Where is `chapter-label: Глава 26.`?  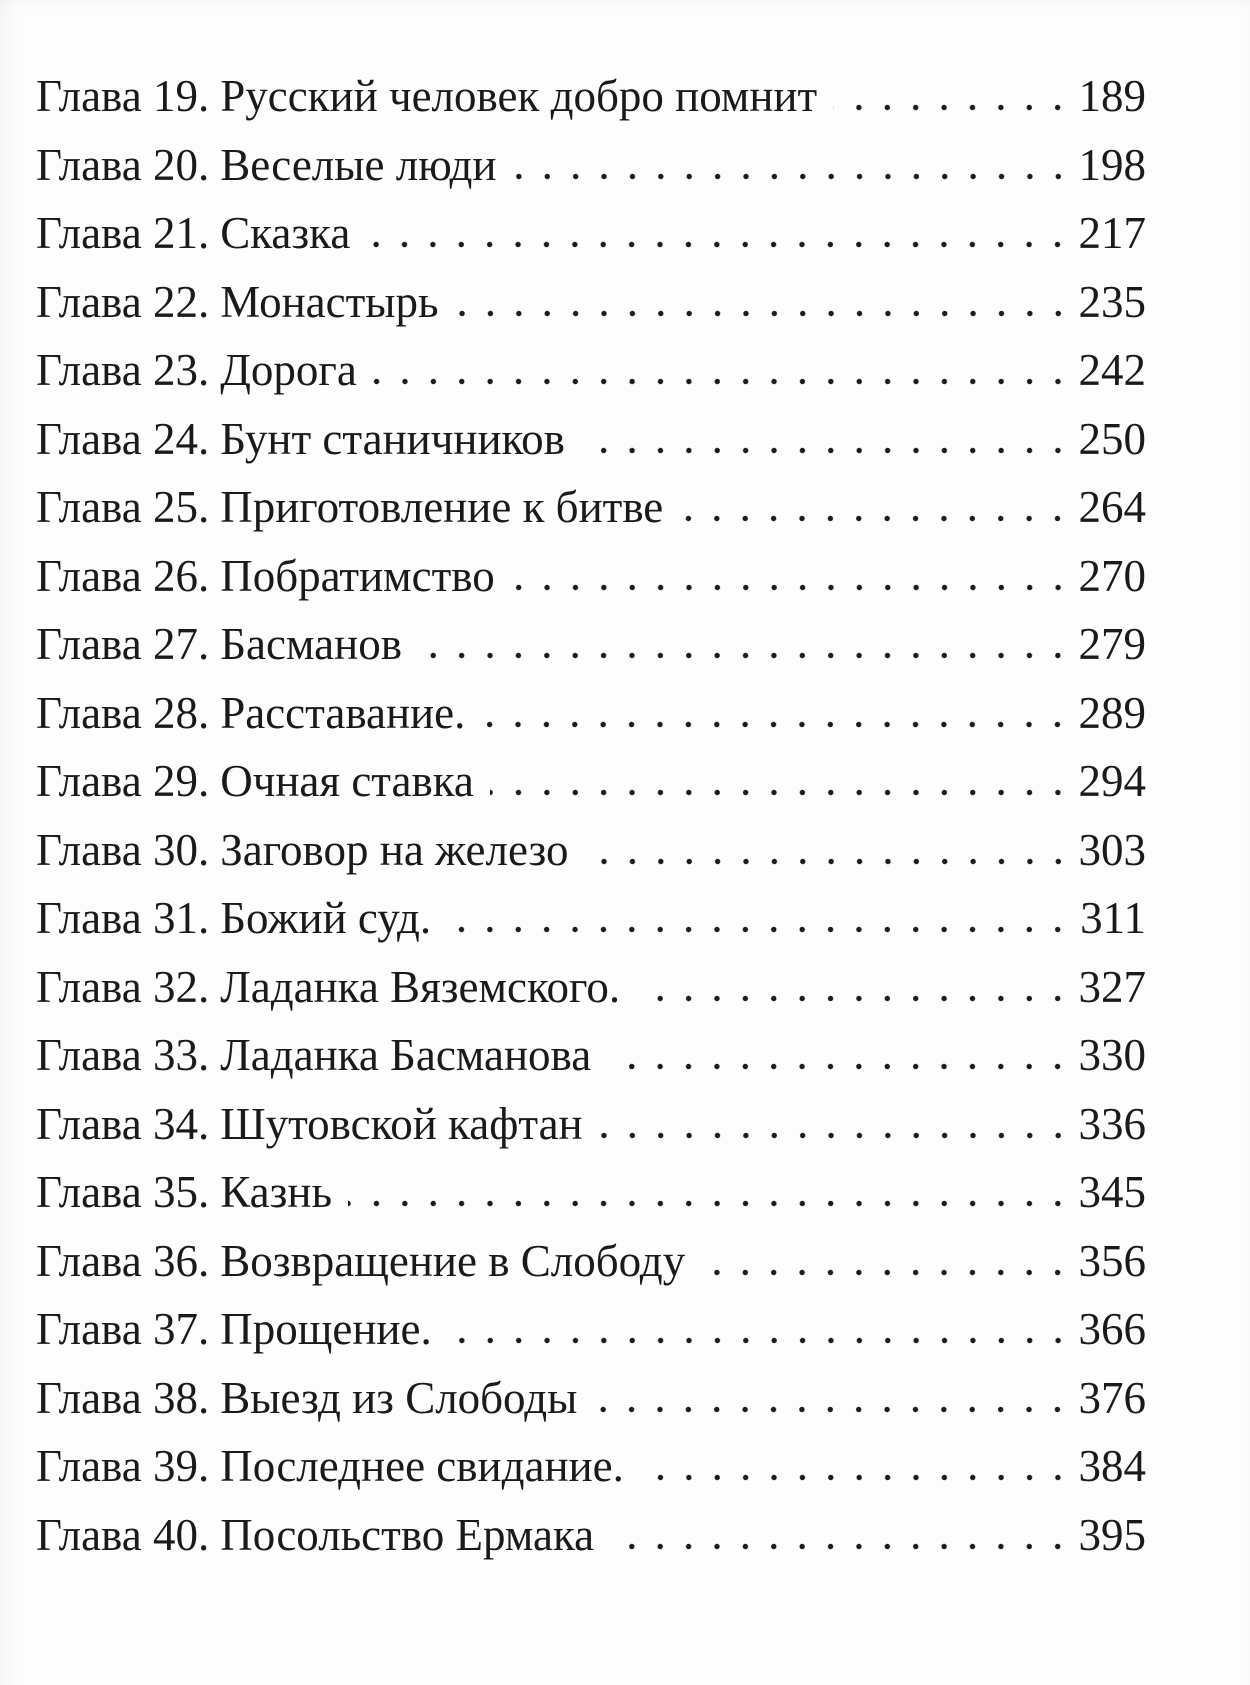
chapter-label: Глава 26. is located at coordinates (123, 575).